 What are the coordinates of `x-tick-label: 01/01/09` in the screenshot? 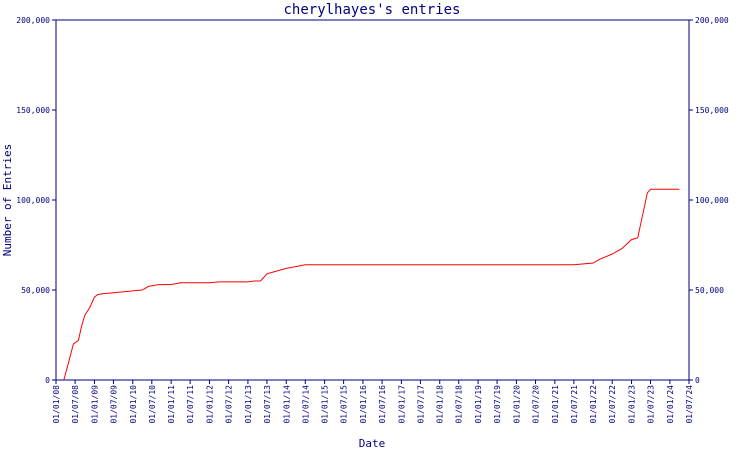 It's located at (94, 404).